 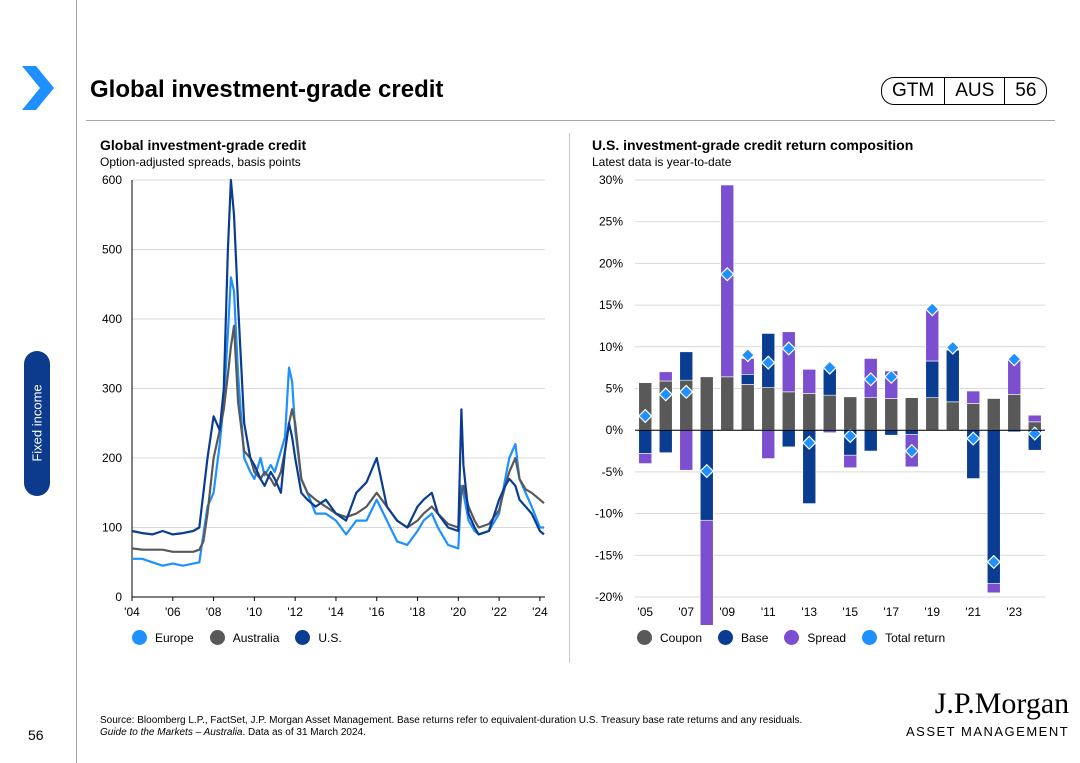 What do you see at coordinates (1002, 703) in the screenshot?
I see `logo-name: J.P.Morgan` at bounding box center [1002, 703].